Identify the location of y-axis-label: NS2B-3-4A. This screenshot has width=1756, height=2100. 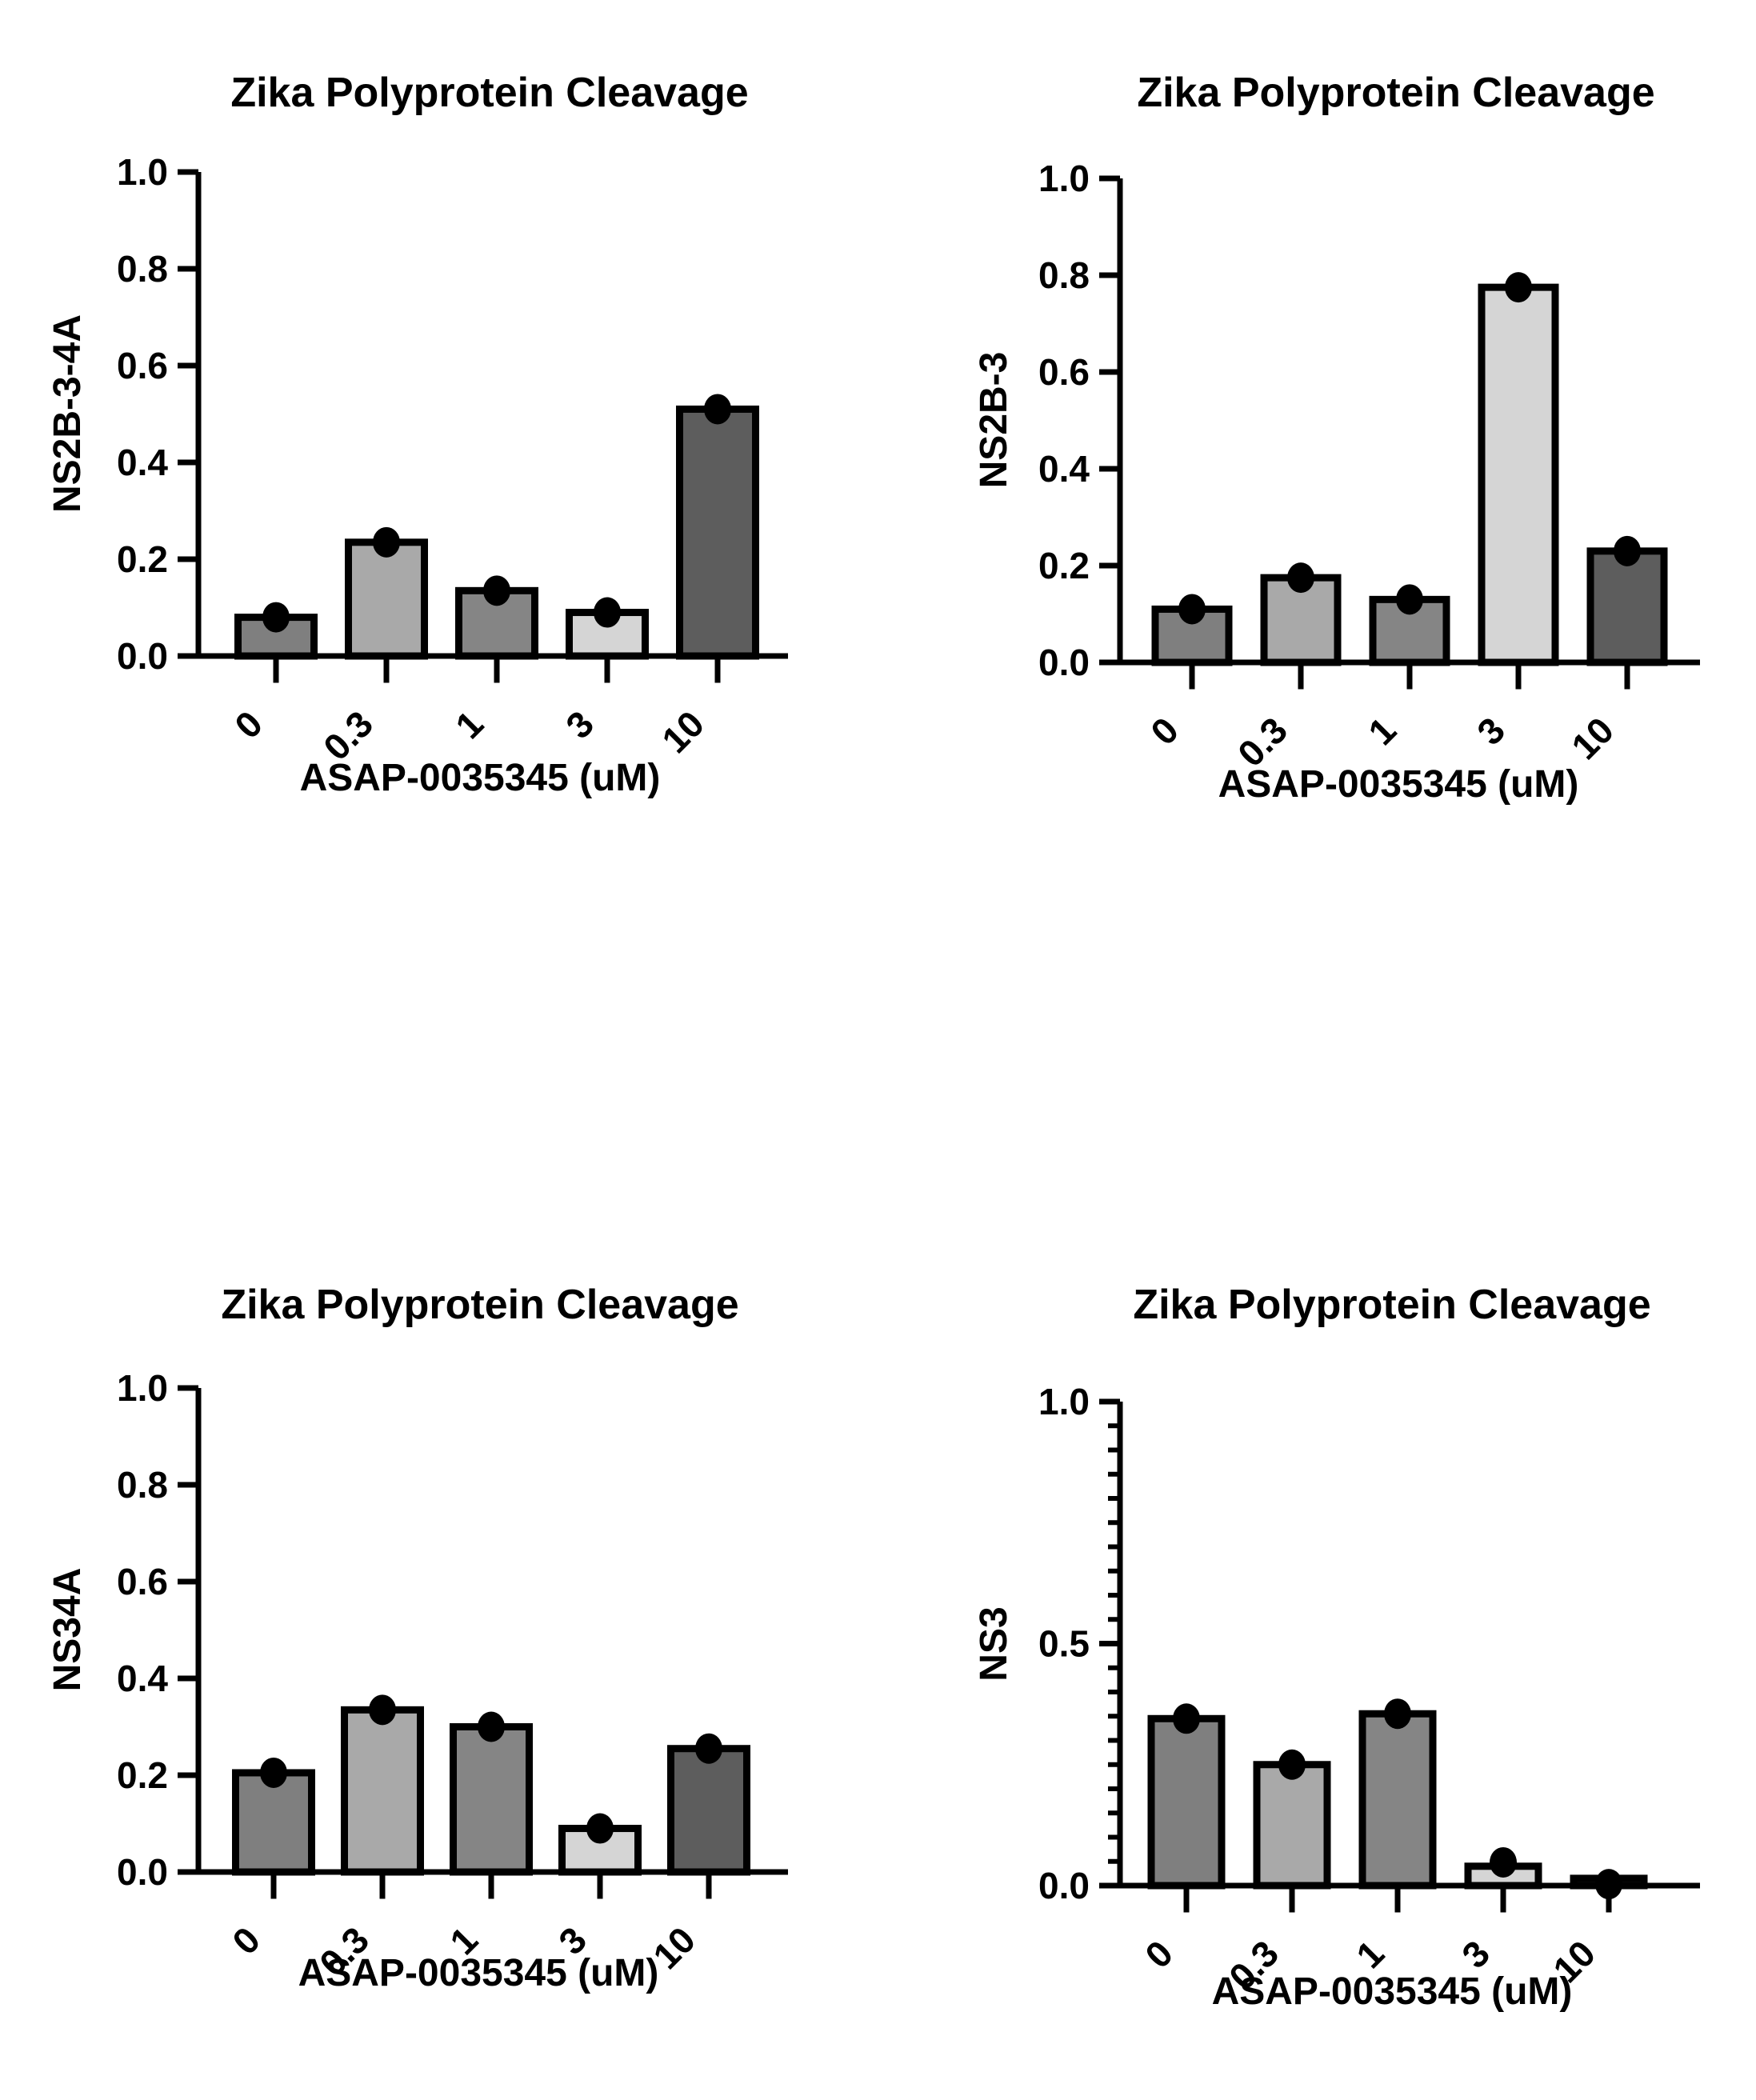
(67, 413).